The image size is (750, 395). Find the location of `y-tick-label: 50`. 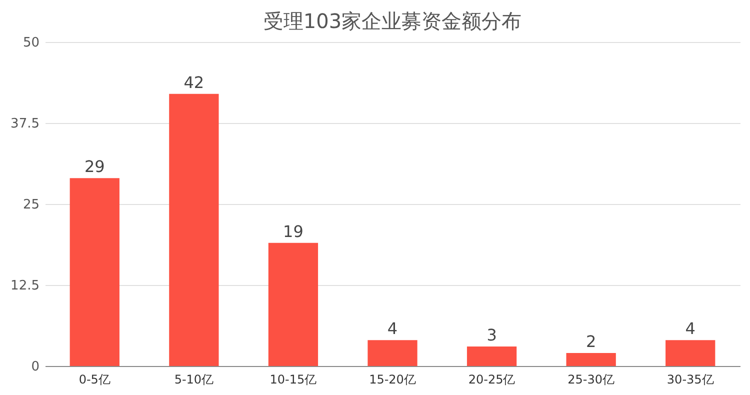

y-tick-label: 50 is located at coordinates (31, 43).